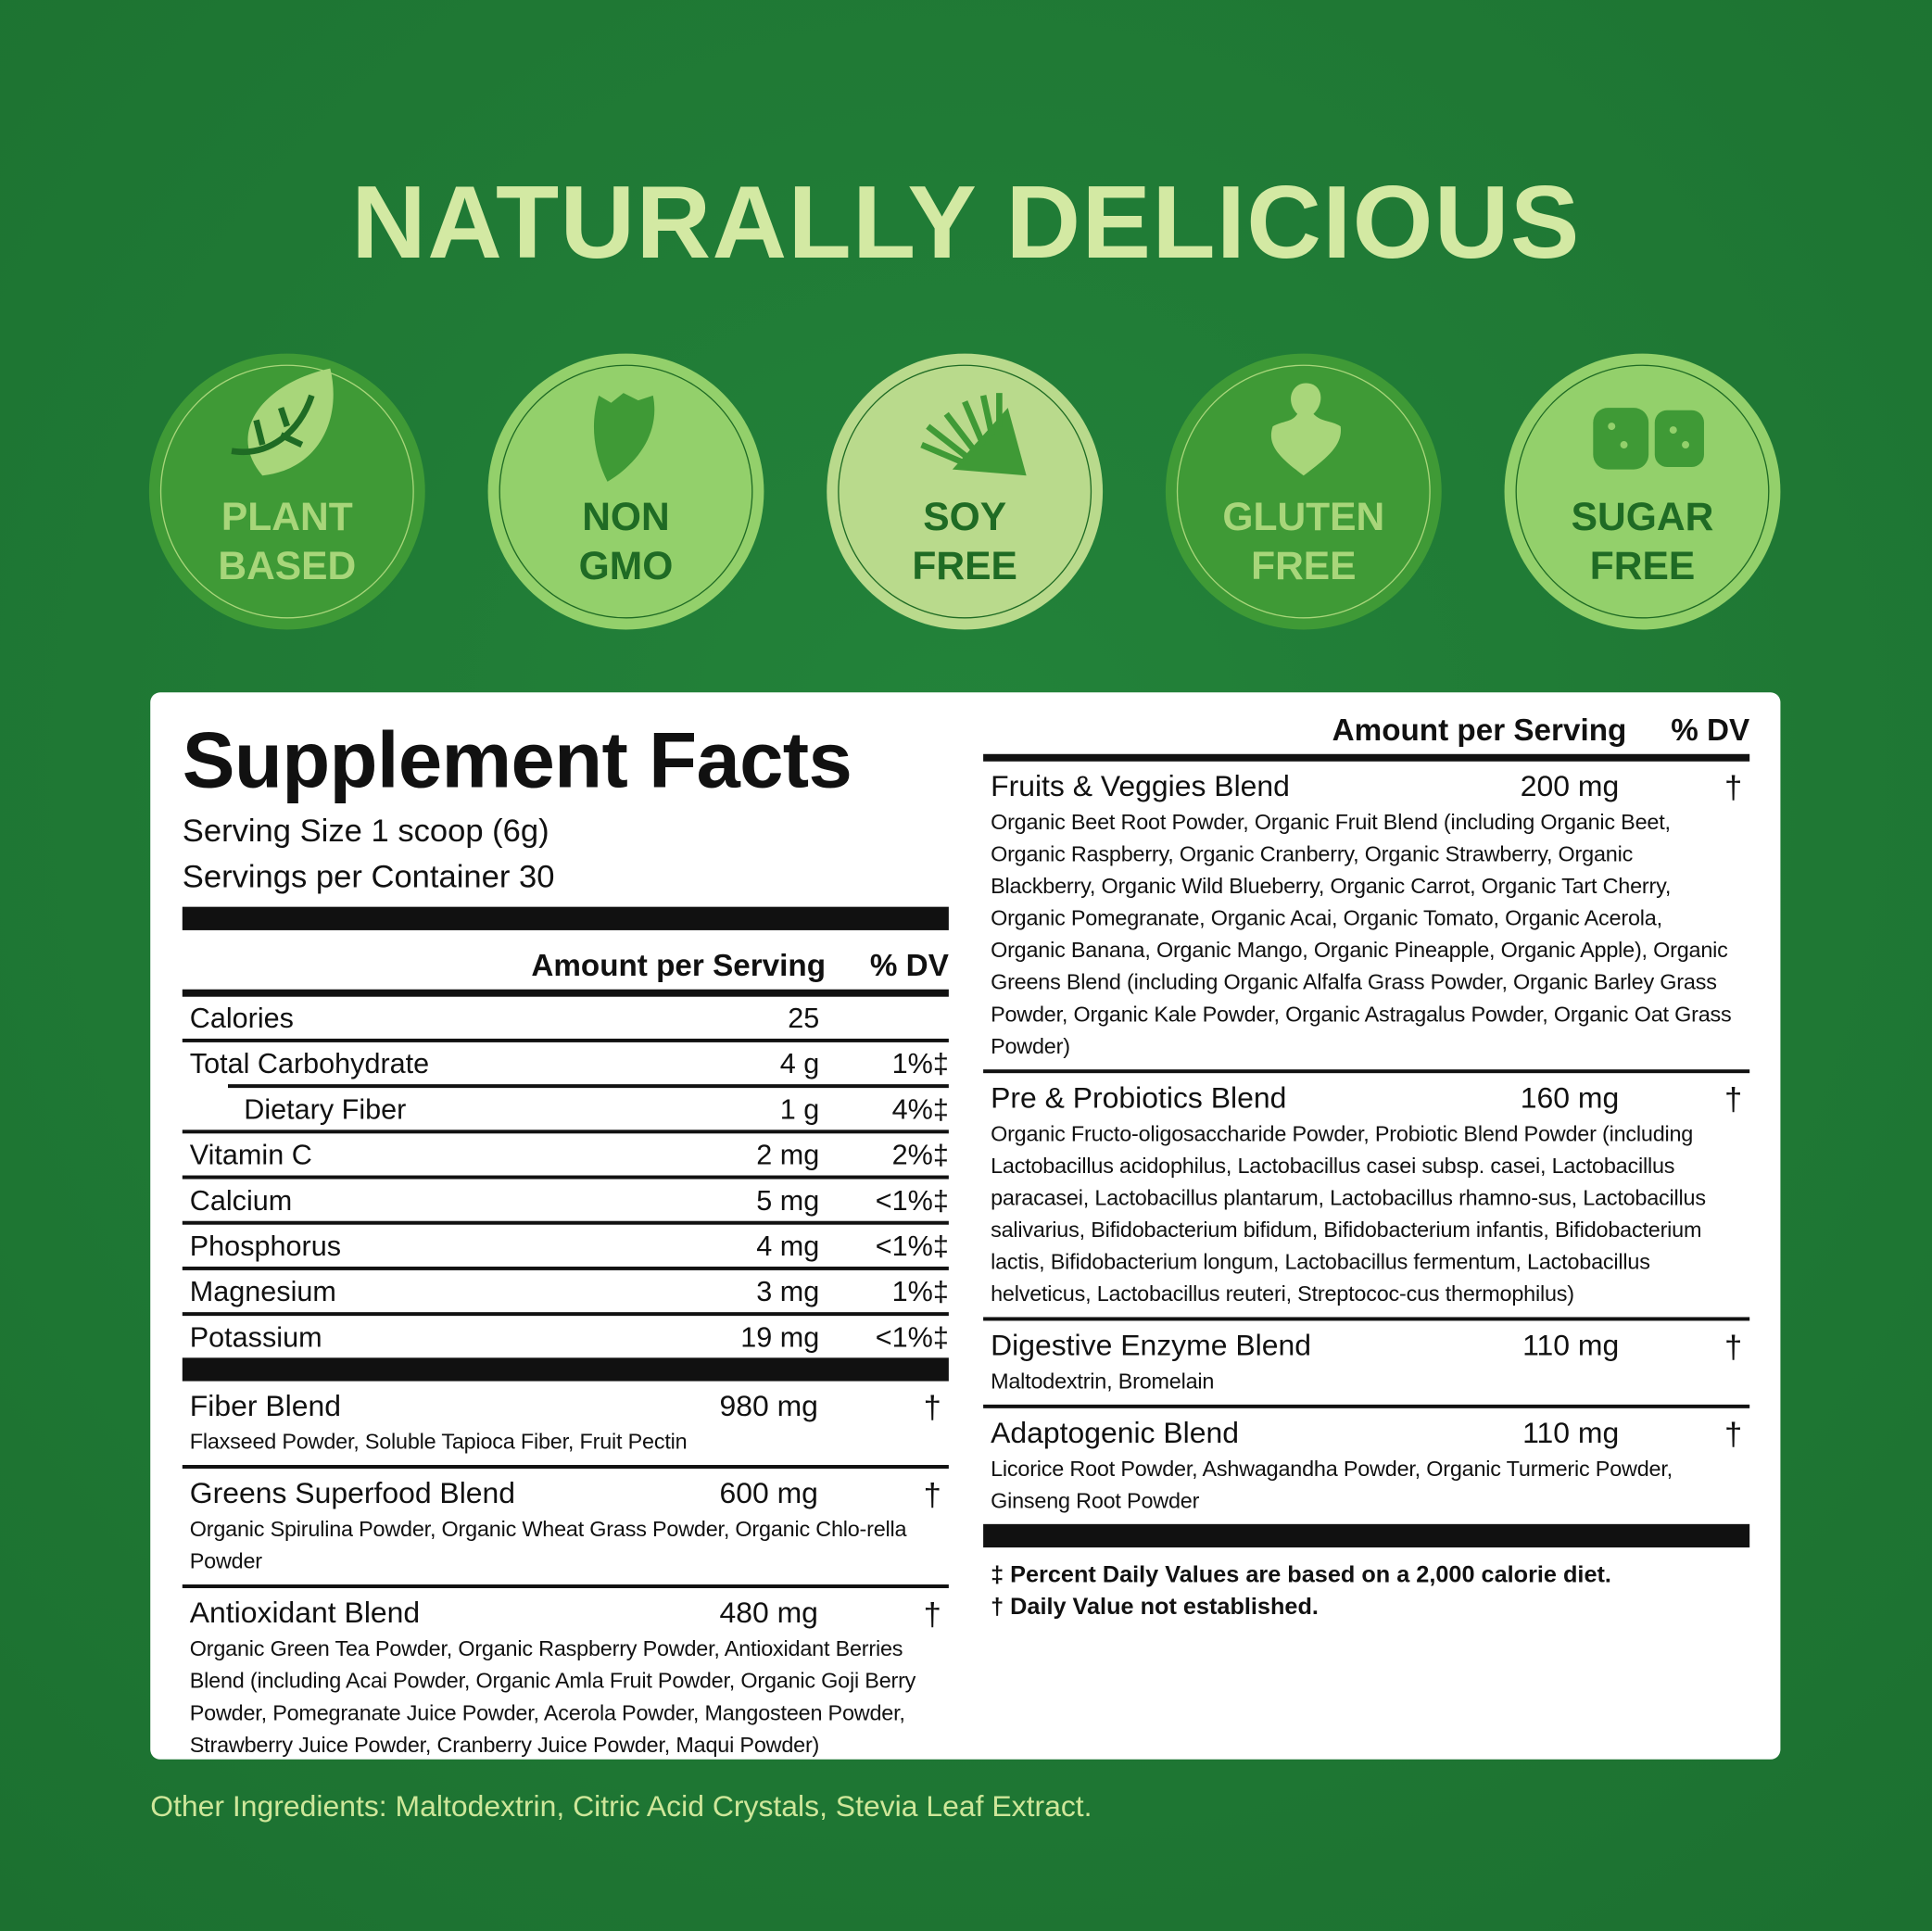  What do you see at coordinates (804, 1017) in the screenshot?
I see `nutrient-amount: 25` at bounding box center [804, 1017].